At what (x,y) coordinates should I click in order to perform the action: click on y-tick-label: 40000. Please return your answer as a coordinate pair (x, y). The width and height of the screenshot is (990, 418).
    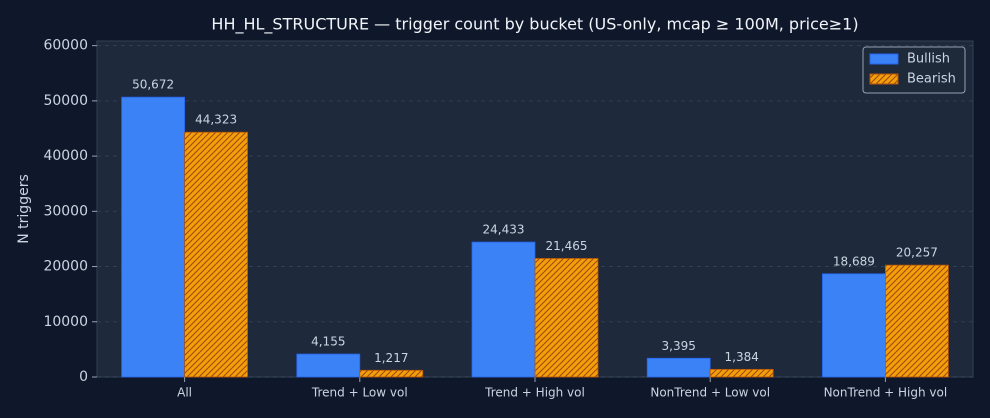
    Looking at the image, I should click on (65, 156).